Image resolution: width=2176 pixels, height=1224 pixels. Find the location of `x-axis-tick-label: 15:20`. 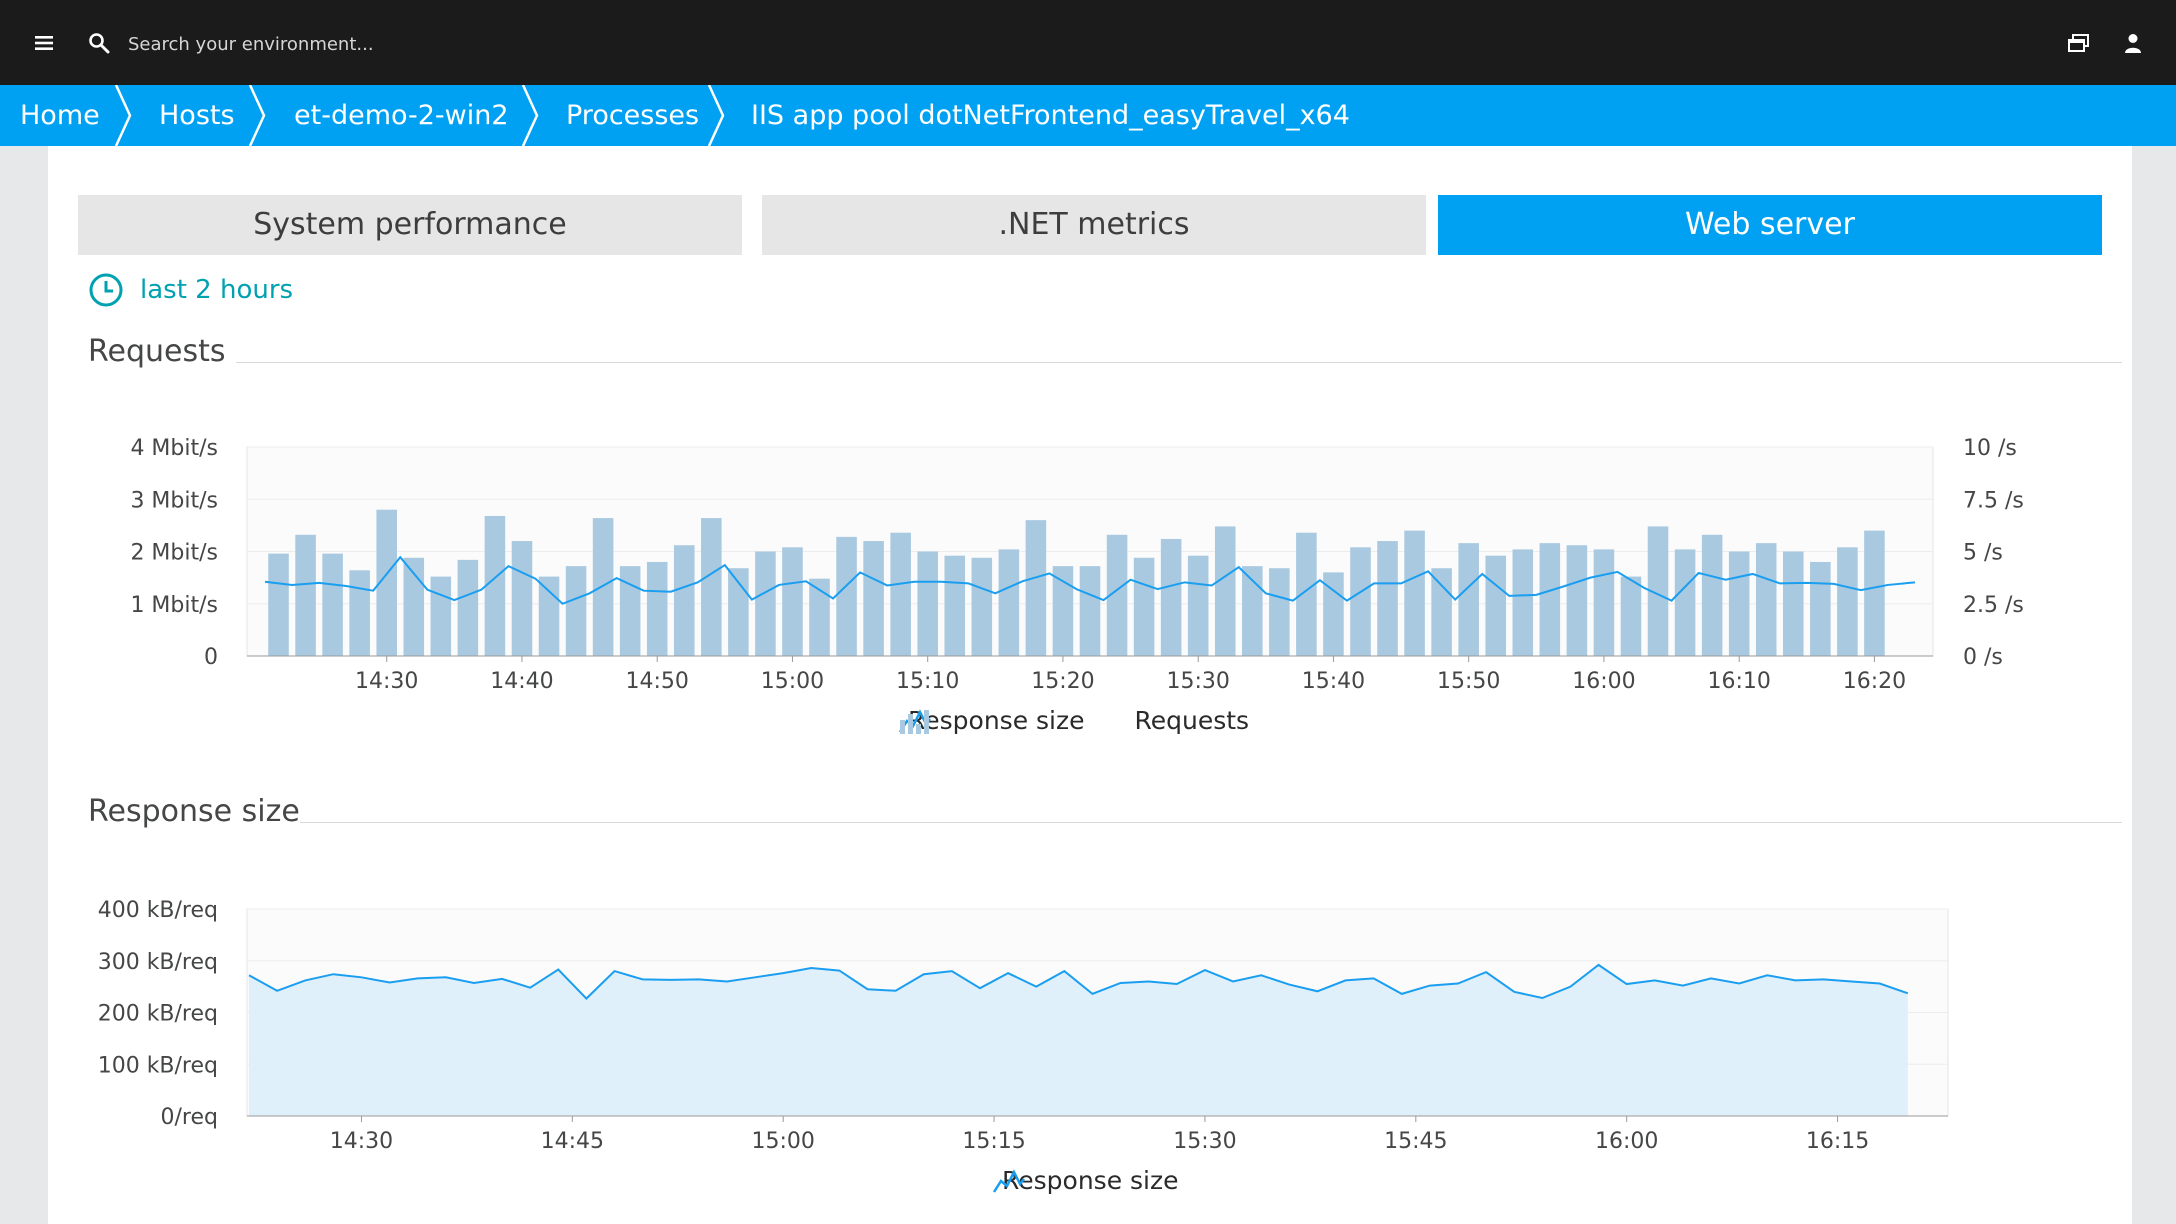

x-axis-tick-label: 15:20 is located at coordinates (1062, 681).